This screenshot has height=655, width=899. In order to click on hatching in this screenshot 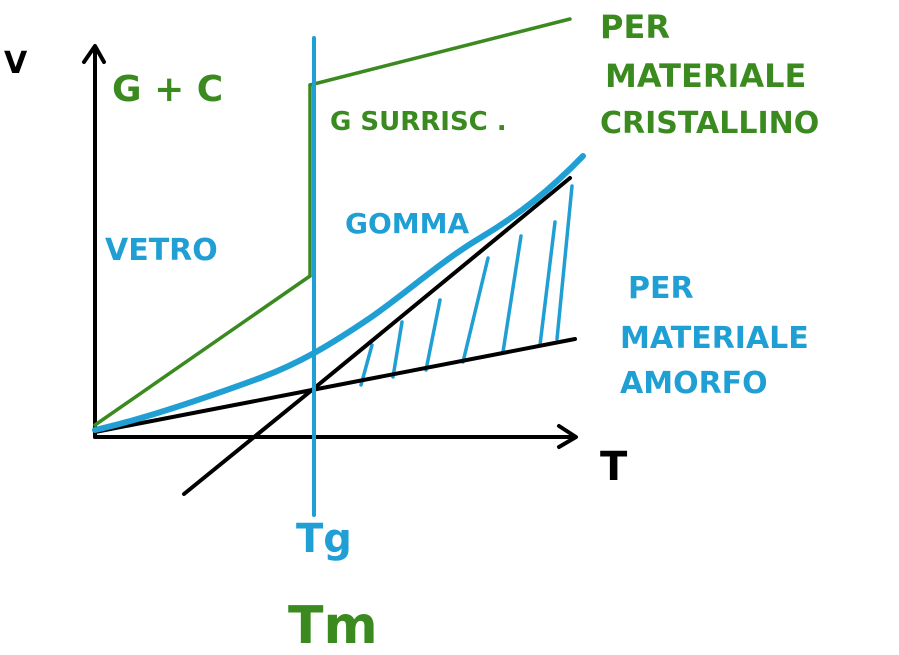, I will do `click(466, 285)`.